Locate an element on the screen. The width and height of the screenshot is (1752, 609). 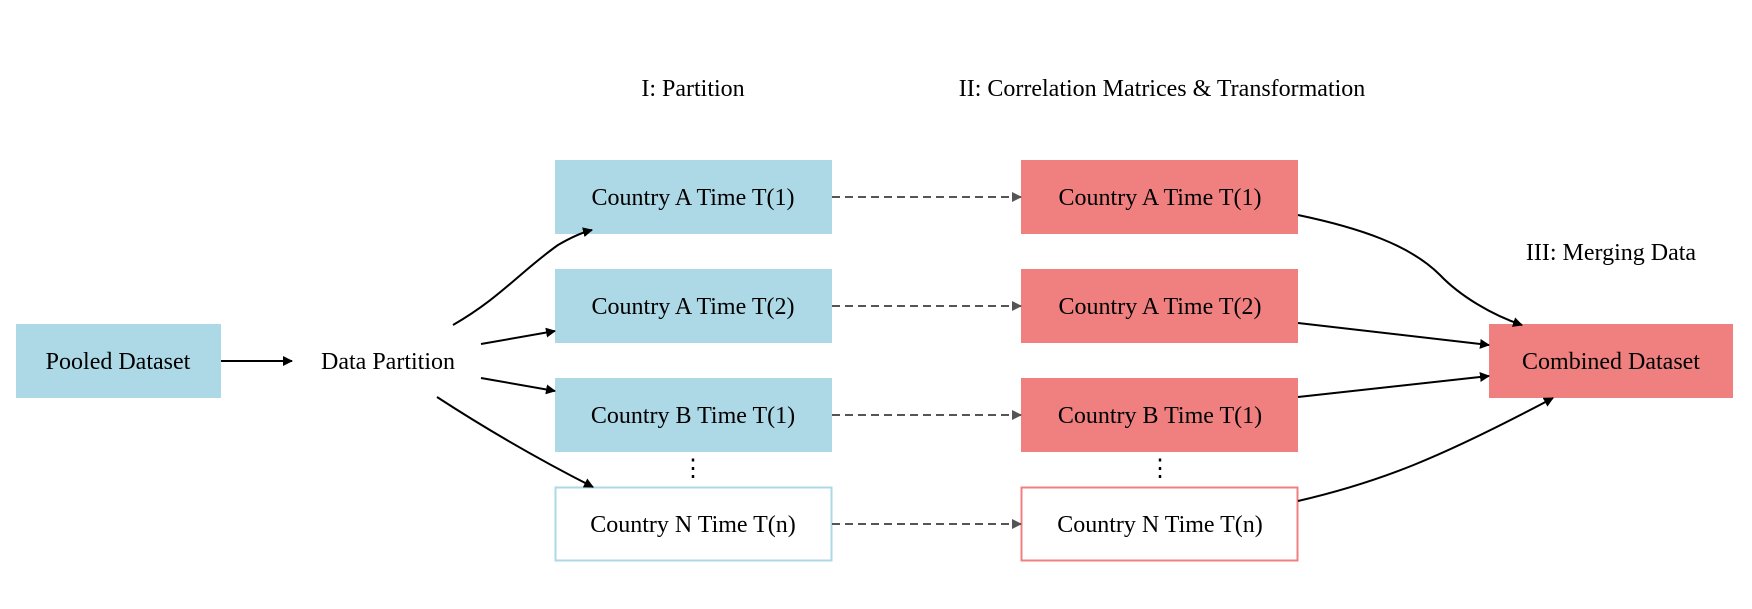
left-node-a2-label: Country A Time T(2) is located at coordinates (693, 307).